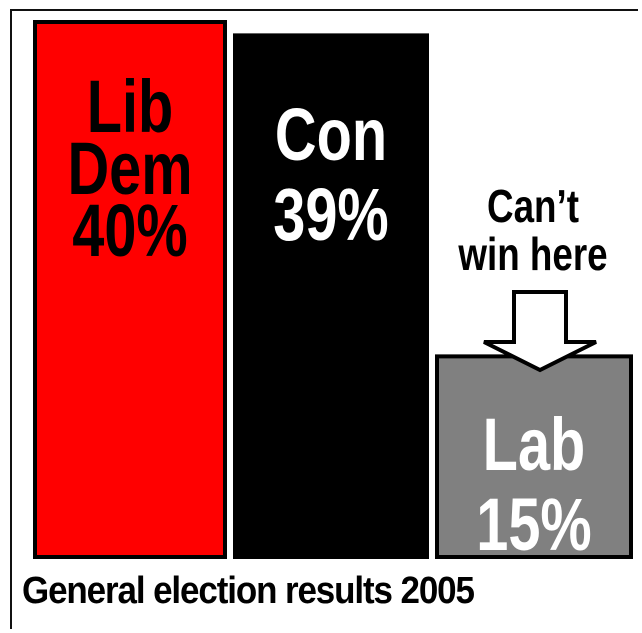 Image resolution: width=642 pixels, height=633 pixels. Describe the element at coordinates (130, 231) in the screenshot. I see `bar-label-lib-dem-2: 40%` at that location.